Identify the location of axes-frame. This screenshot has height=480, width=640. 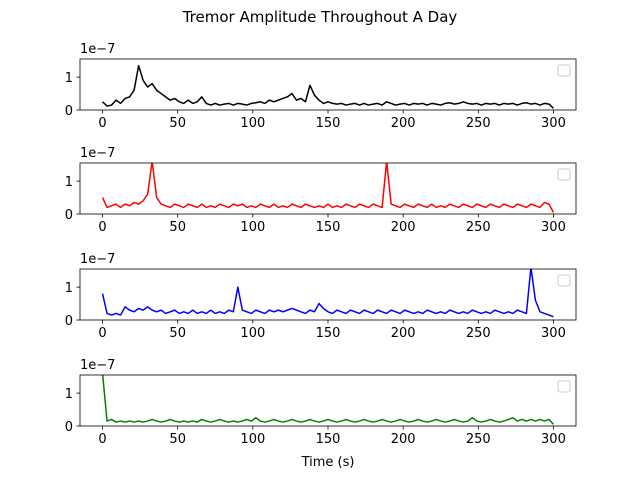
(328, 400).